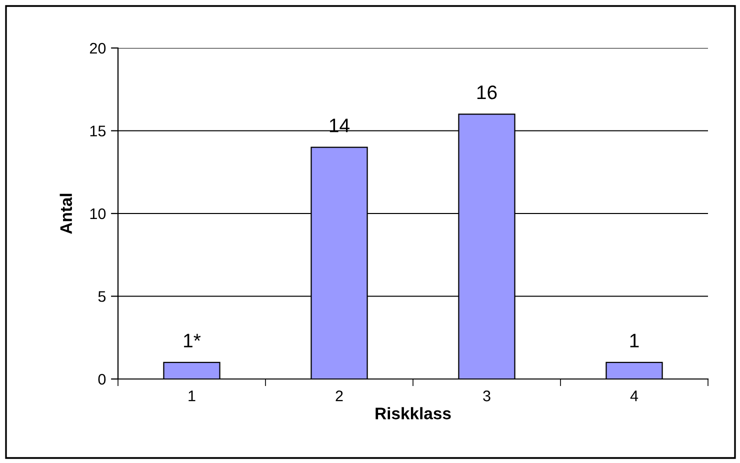 The height and width of the screenshot is (463, 740). Describe the element at coordinates (192, 396) in the screenshot. I see `x-tick-label: 1` at that location.